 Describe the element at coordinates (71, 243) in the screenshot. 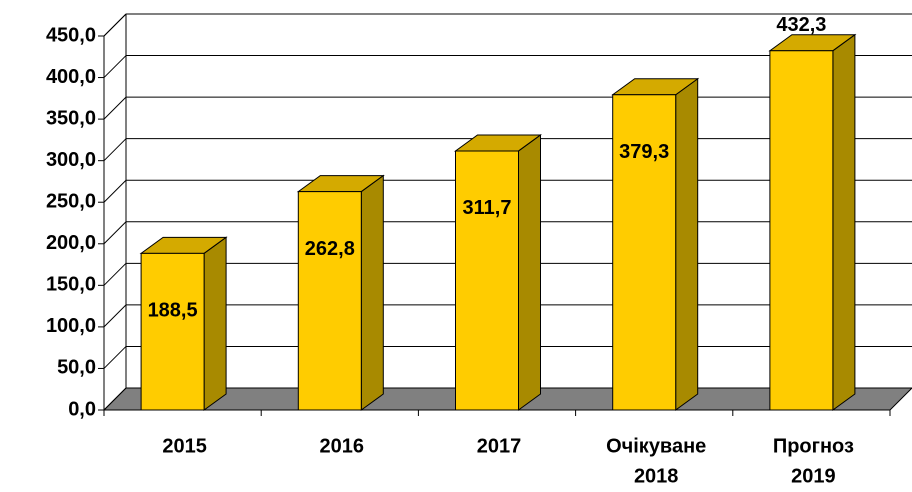

I see `y-tick-label: 200,0` at that location.